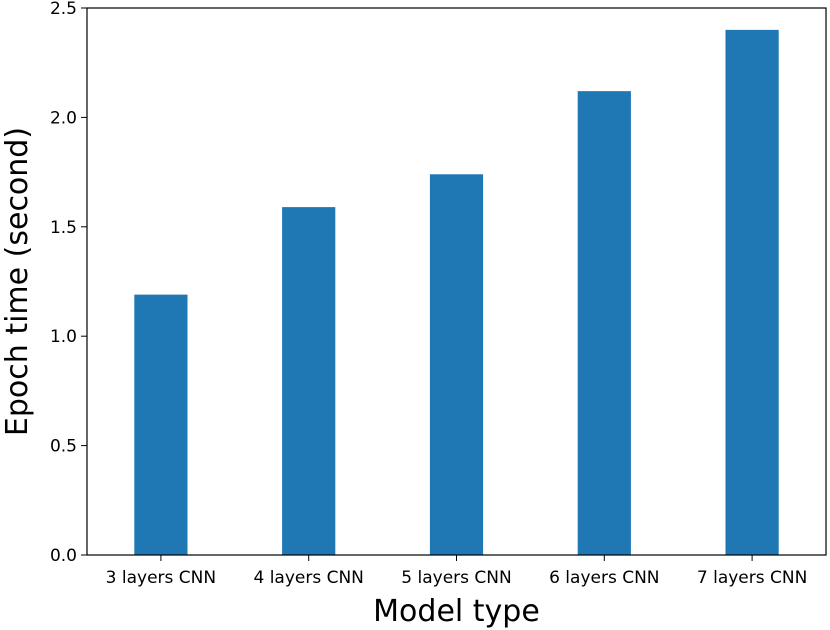 The height and width of the screenshot is (630, 830). I want to click on x-axis-label: Model type, so click(456, 611).